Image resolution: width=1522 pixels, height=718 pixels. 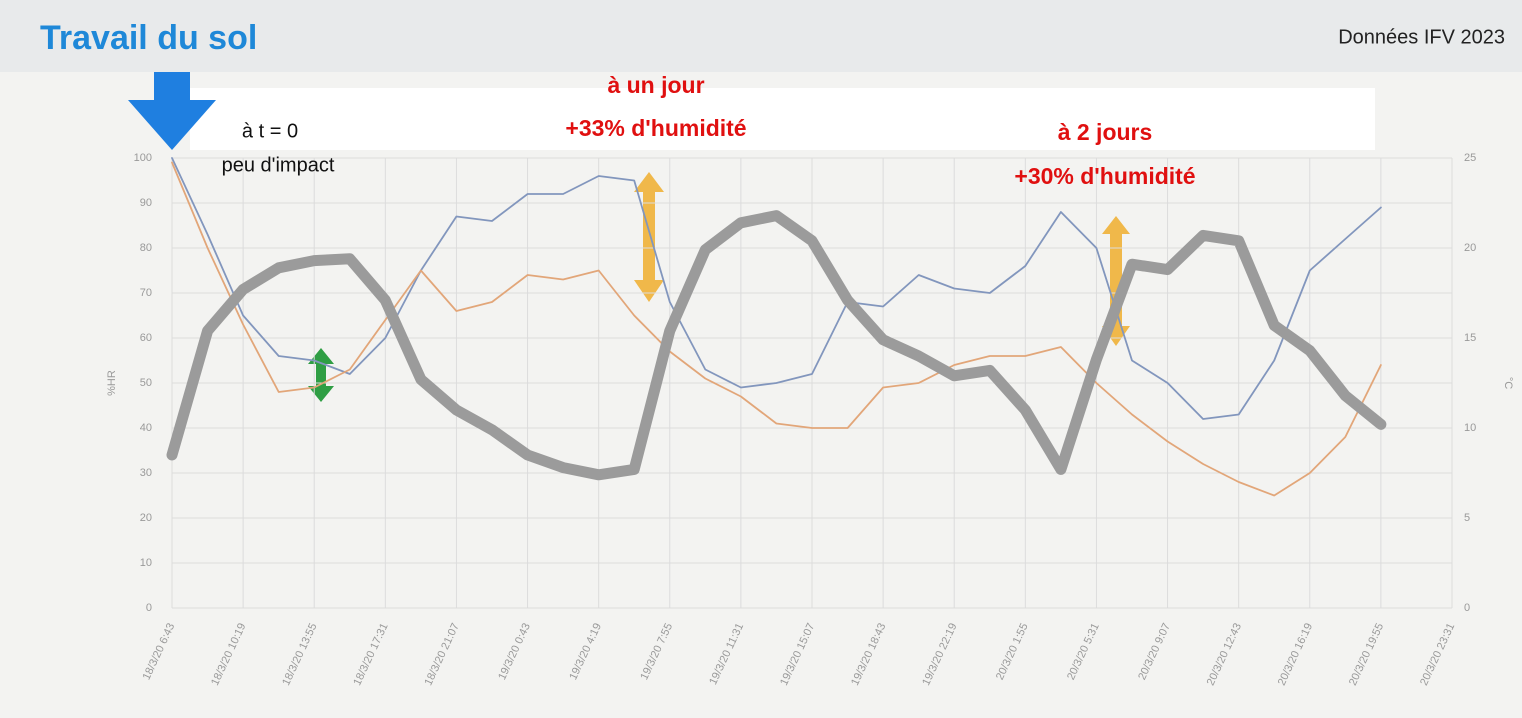 I want to click on annotation: peu d'impact, so click(x=278, y=165).